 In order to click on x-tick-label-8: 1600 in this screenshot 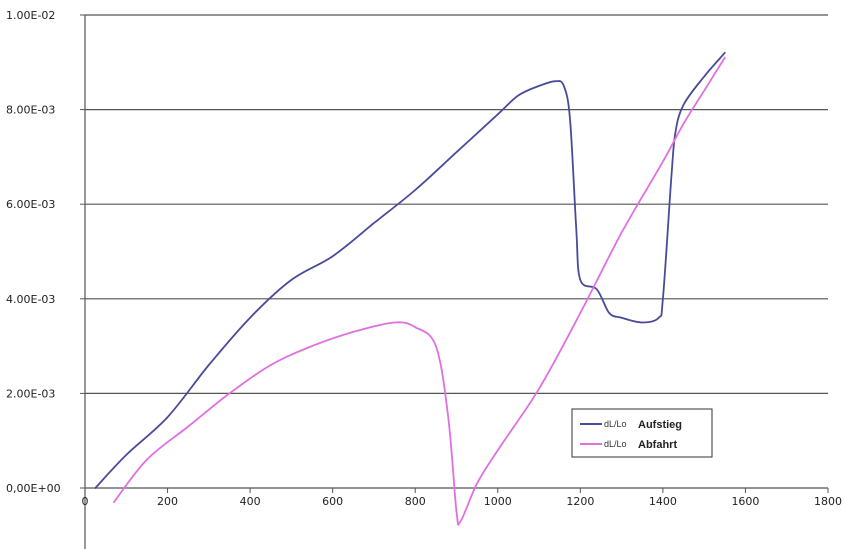, I will do `click(745, 501)`.